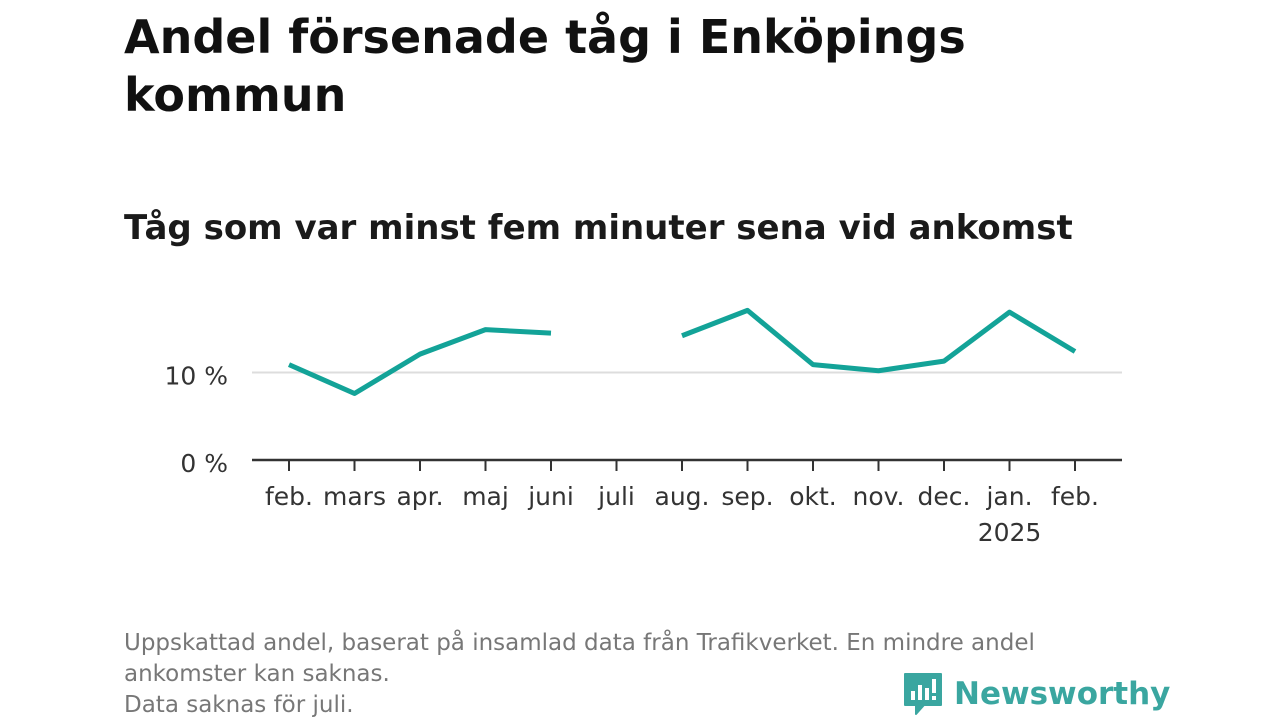 This screenshot has width=1280, height=721. I want to click on x-tick-label: okt., so click(813, 496).